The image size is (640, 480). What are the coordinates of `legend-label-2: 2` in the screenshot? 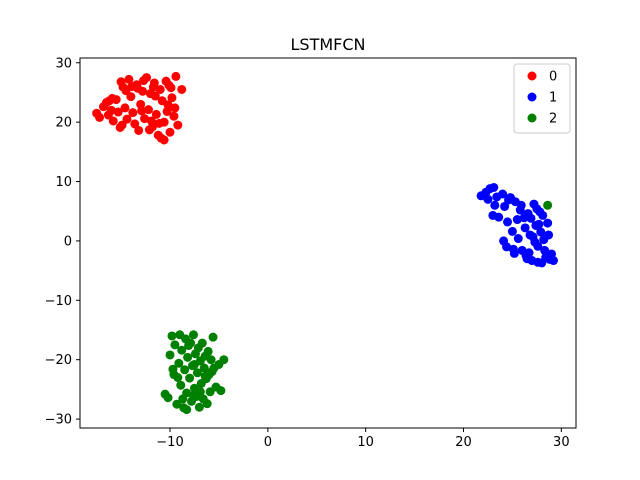 It's located at (553, 119).